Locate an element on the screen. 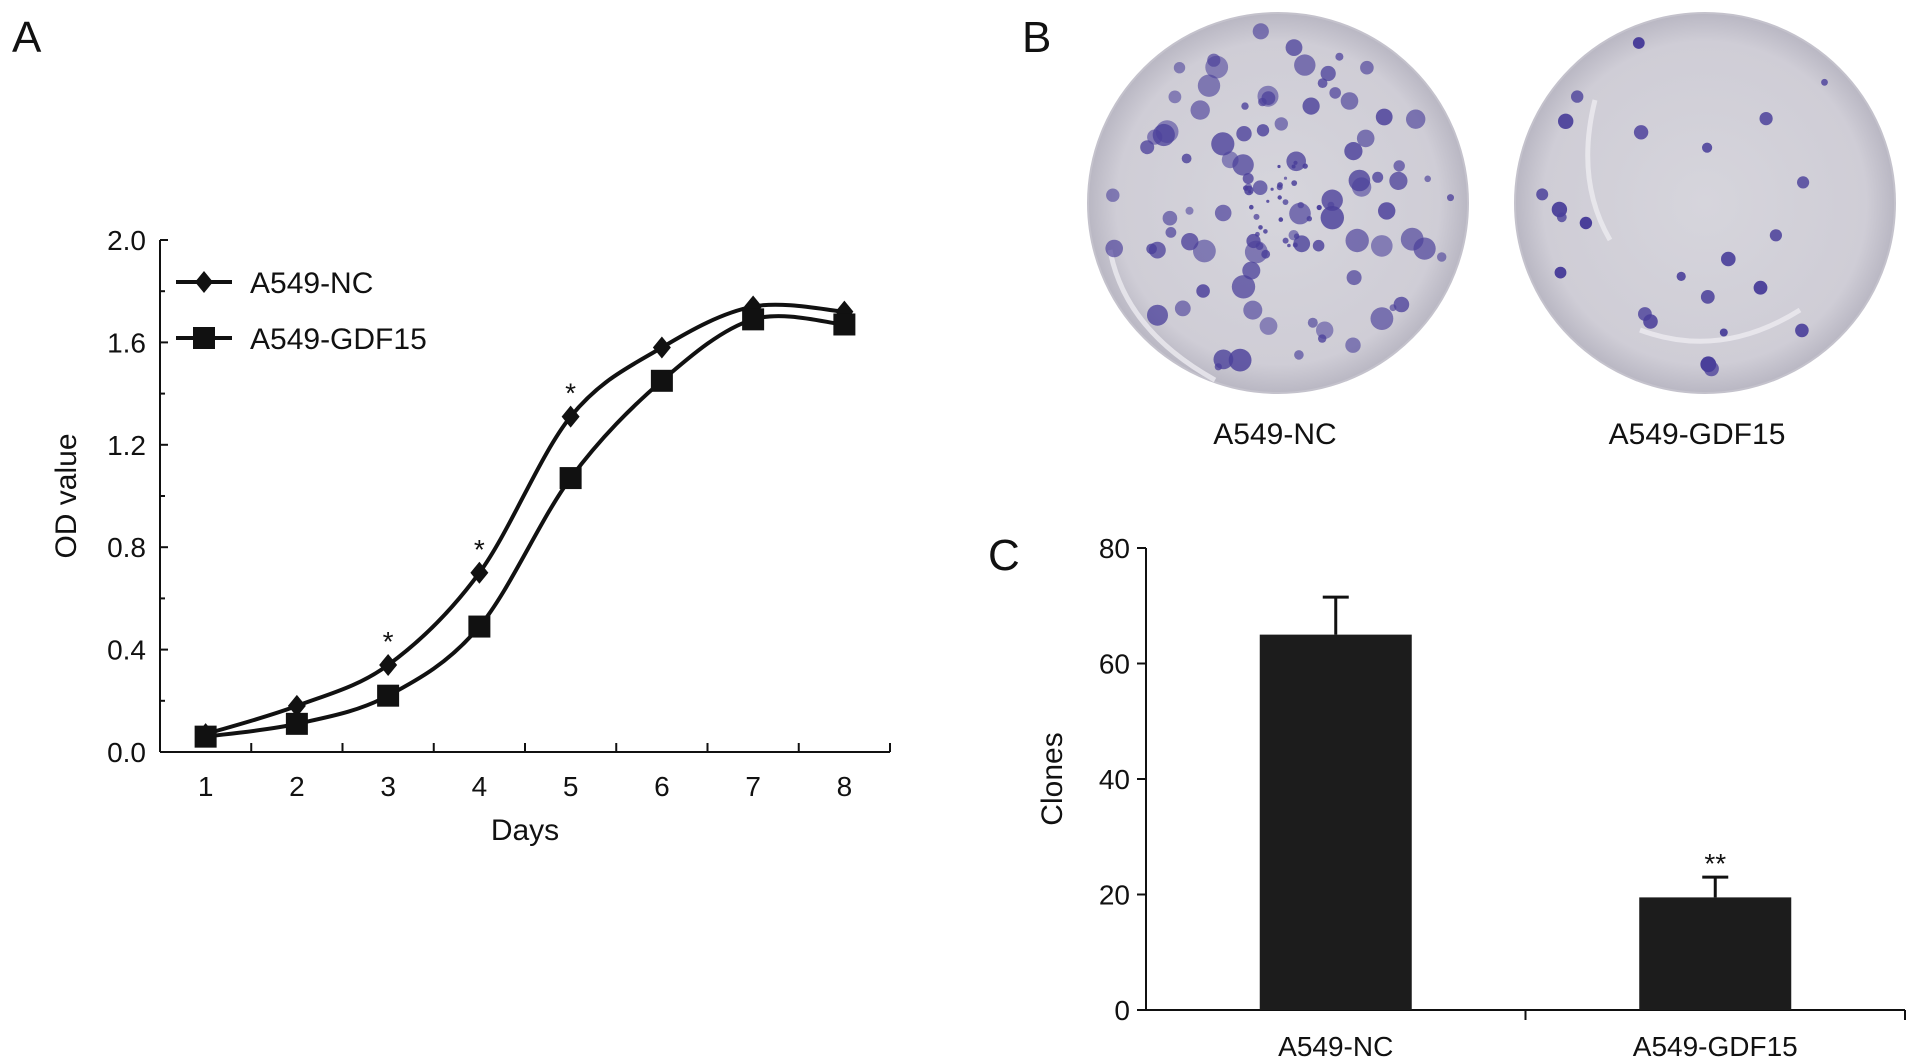 The image size is (1913, 1063). line-chart-x-axis-label: Days is located at coordinates (525, 830).